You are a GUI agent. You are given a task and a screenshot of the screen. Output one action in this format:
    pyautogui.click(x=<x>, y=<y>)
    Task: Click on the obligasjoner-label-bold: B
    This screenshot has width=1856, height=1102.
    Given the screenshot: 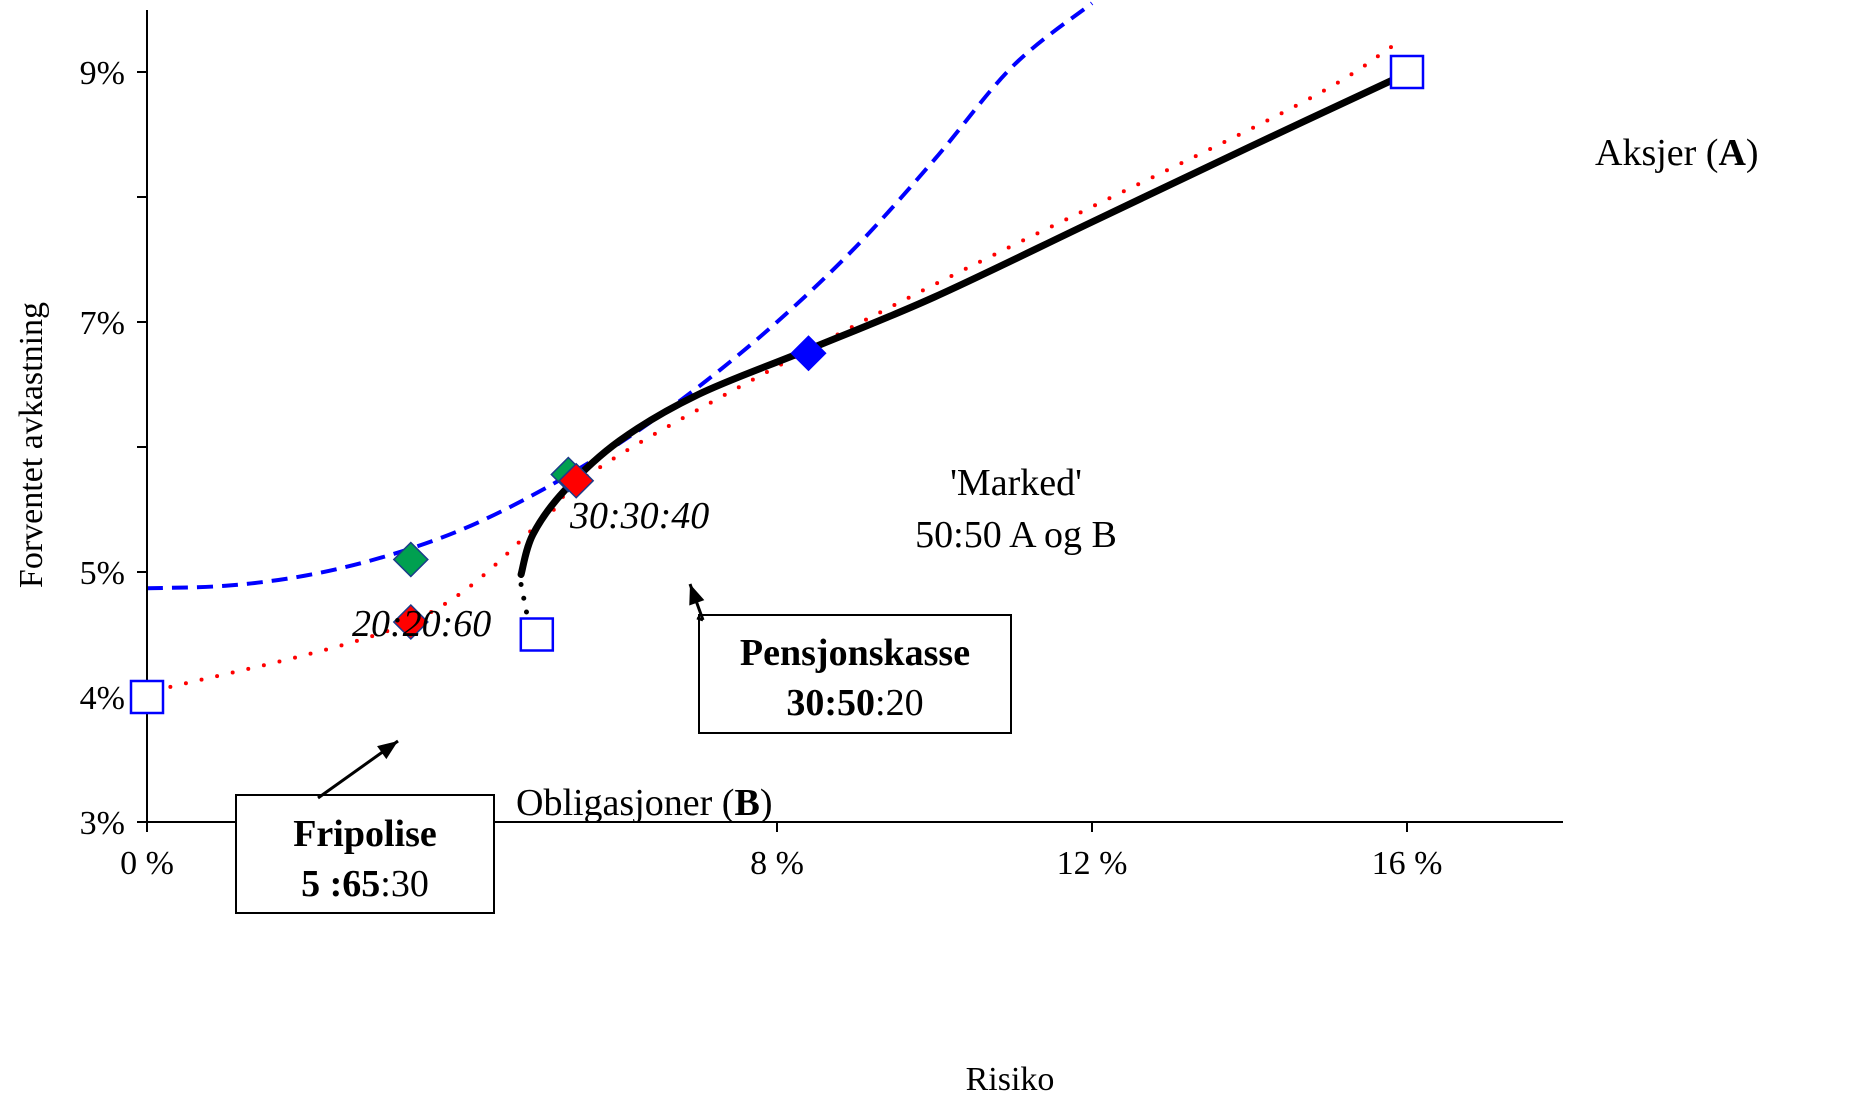 What is the action you would take?
    pyautogui.click(x=746, y=803)
    